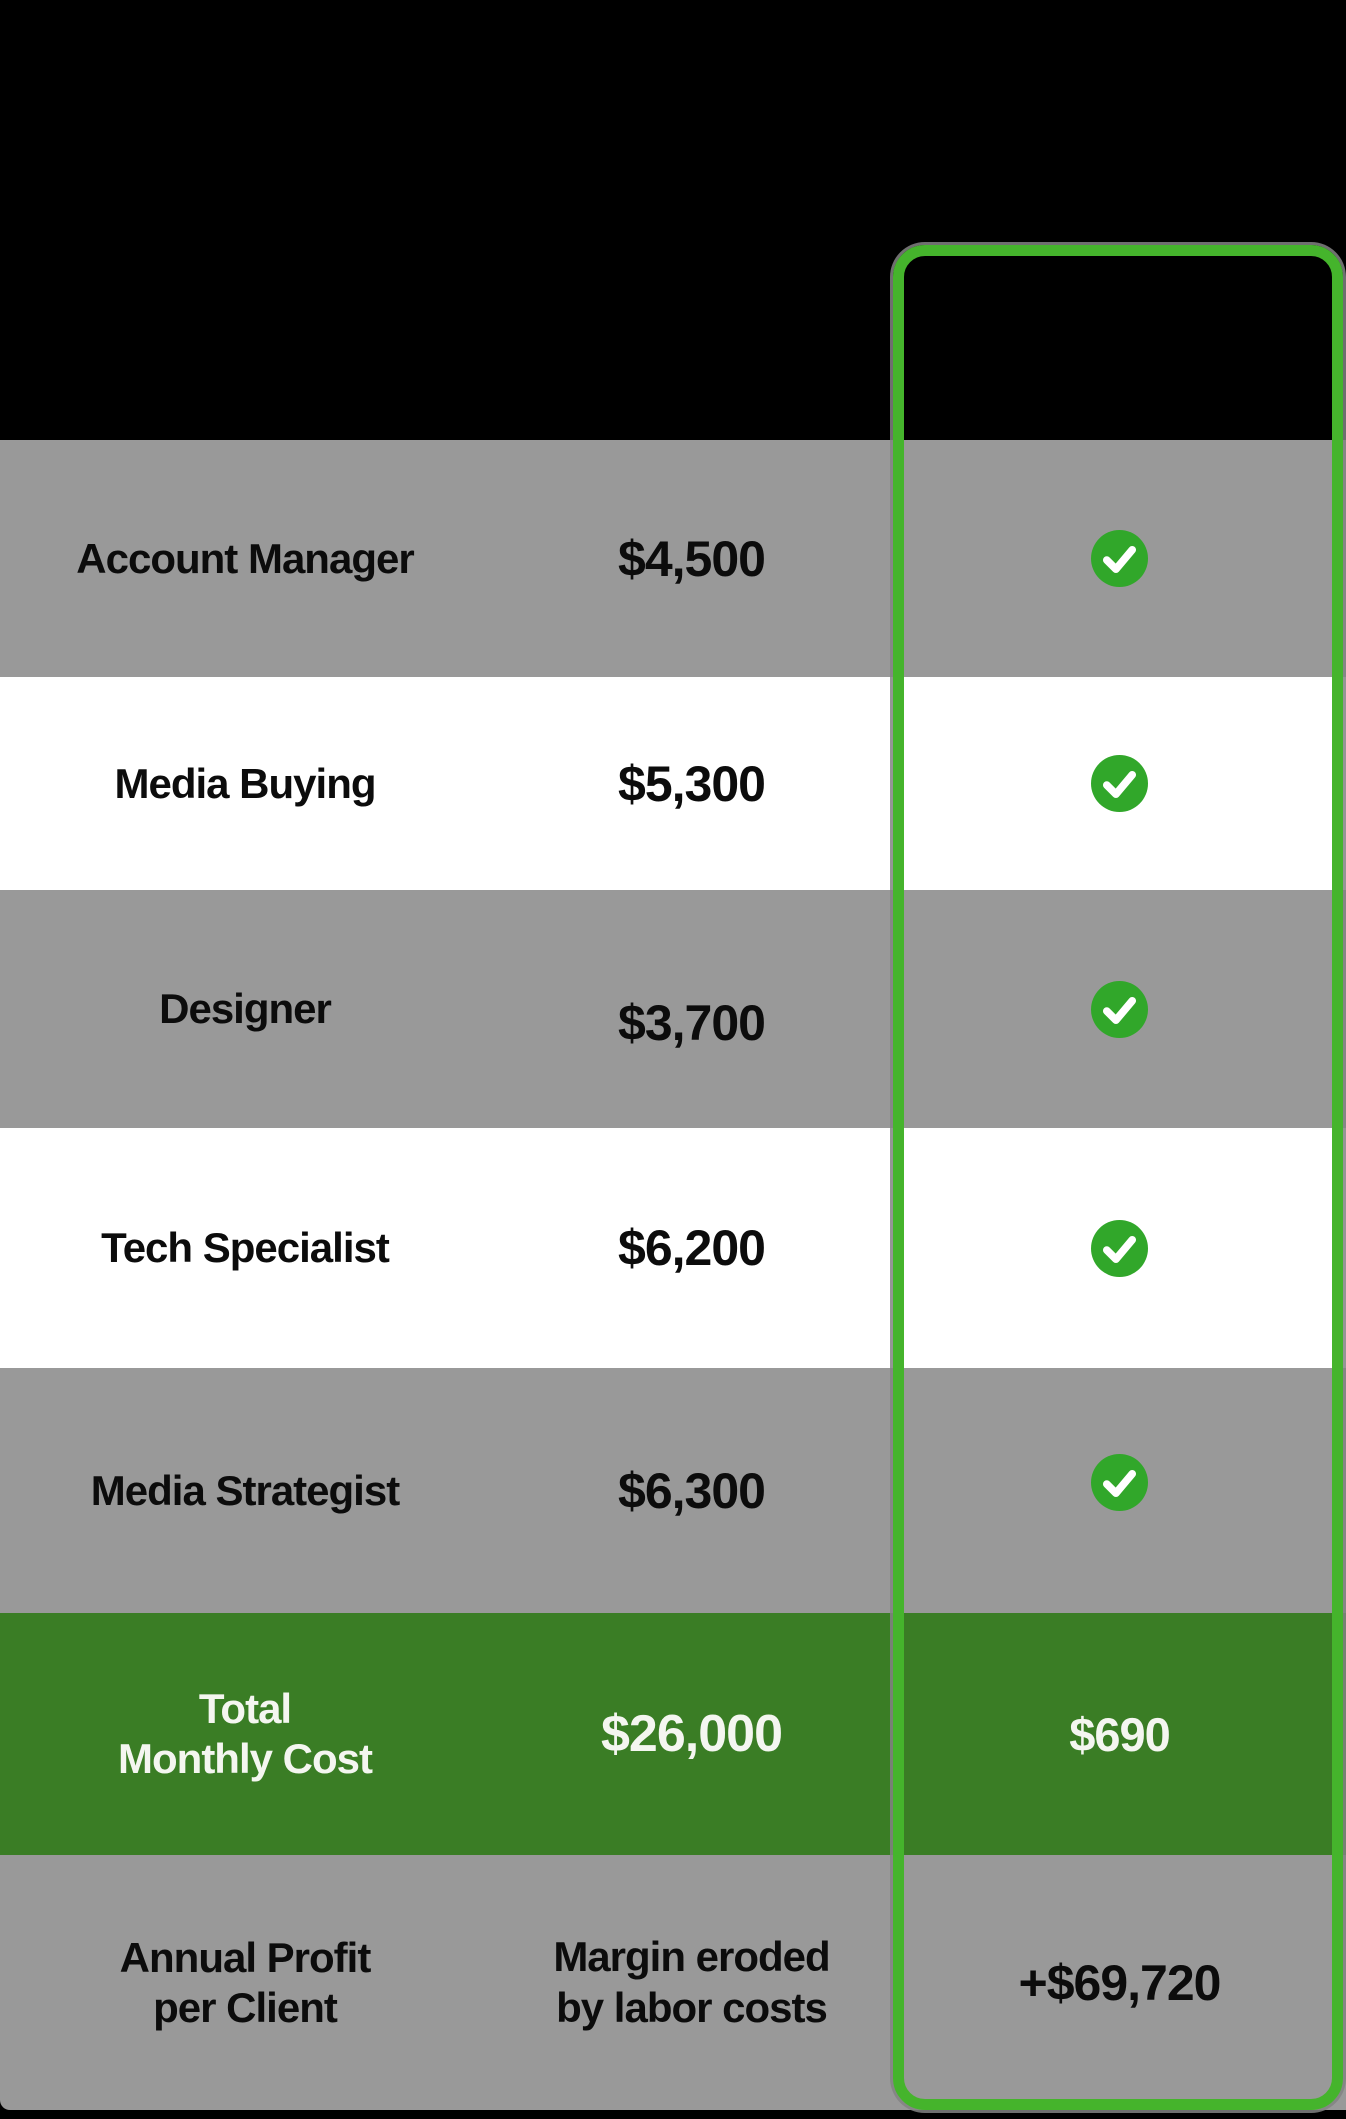 The width and height of the screenshot is (1346, 2119). I want to click on role-cell: Media Strategist, so click(245, 1490).